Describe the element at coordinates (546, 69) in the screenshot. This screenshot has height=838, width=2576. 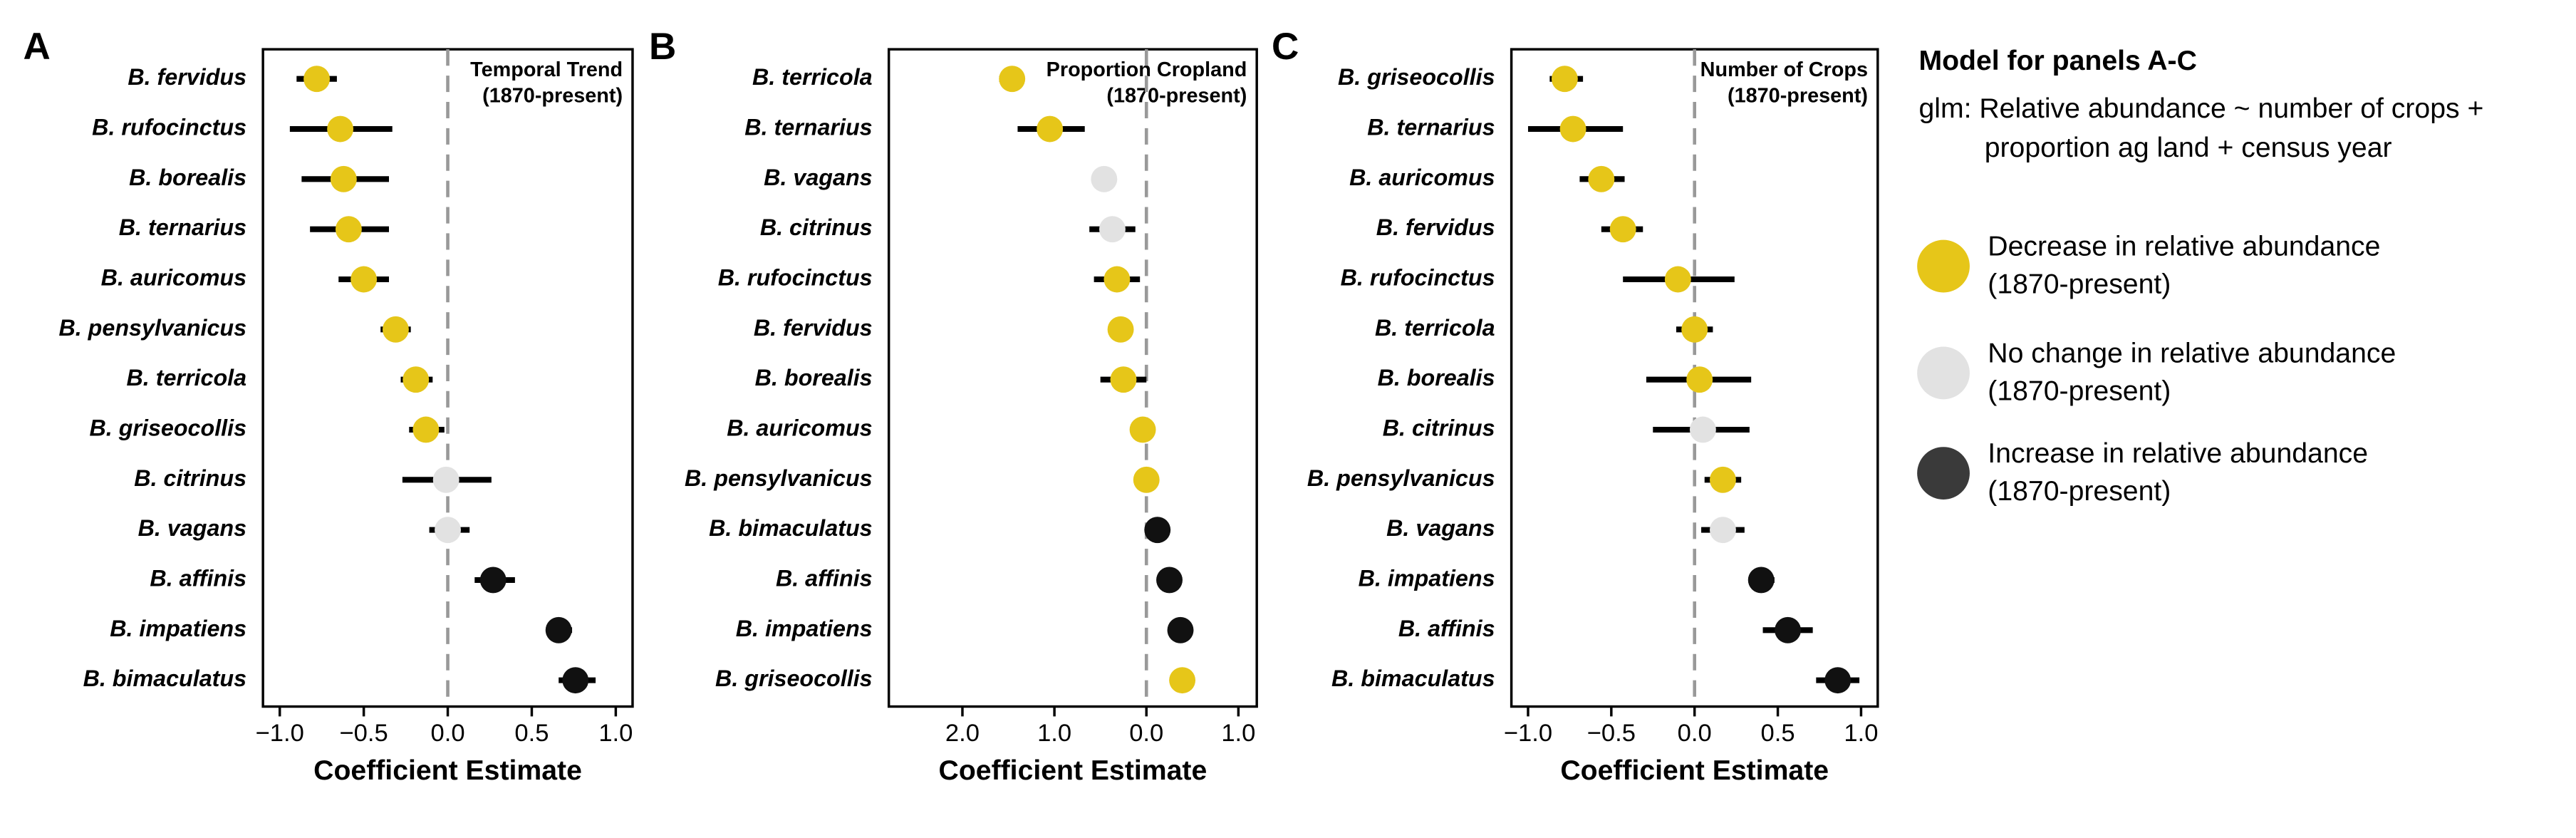
I see `panel-annotation: Temporal Trend` at that location.